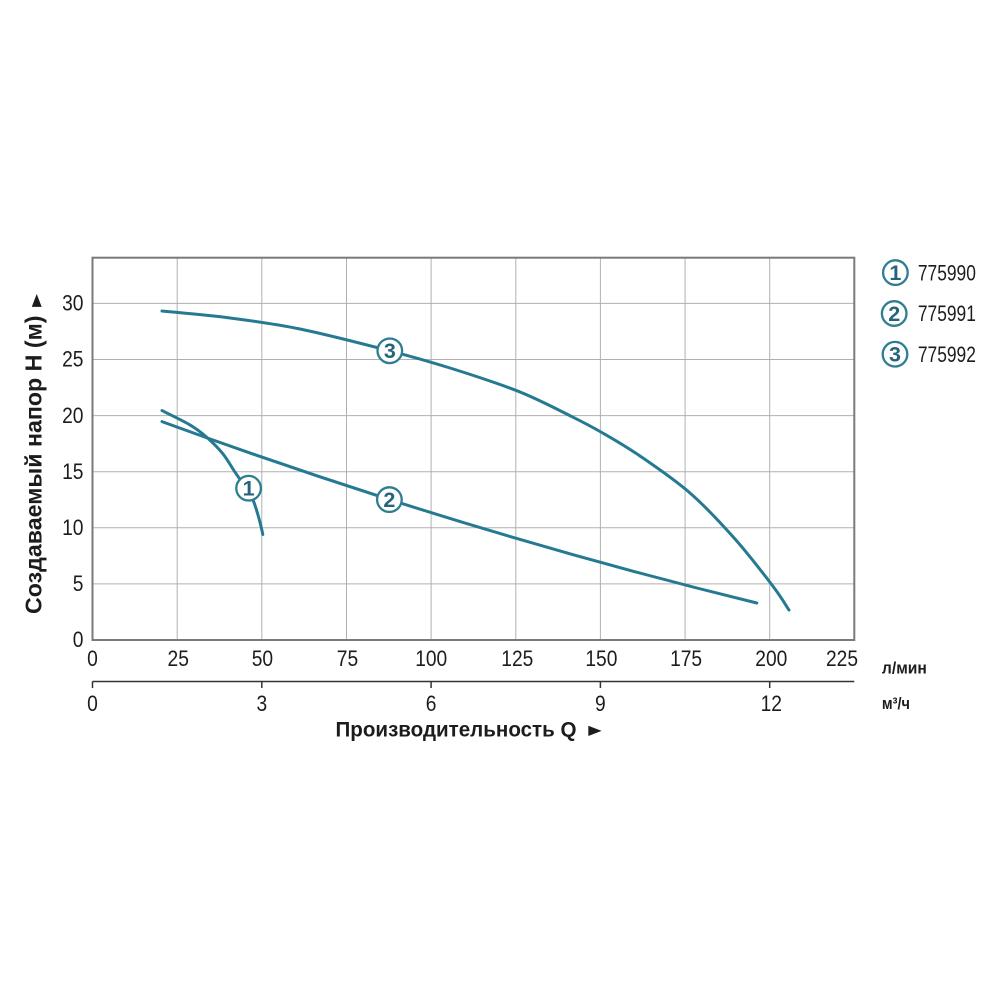  What do you see at coordinates (947, 354) in the screenshot?
I see `svg-text: 775992` at bounding box center [947, 354].